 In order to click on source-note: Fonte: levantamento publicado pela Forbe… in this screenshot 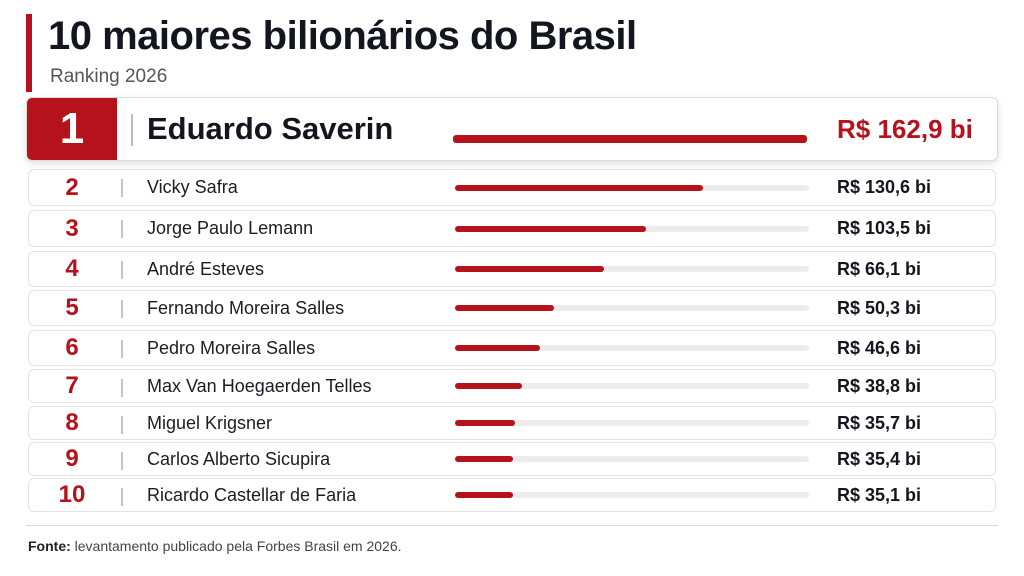, I will do `click(215, 546)`.